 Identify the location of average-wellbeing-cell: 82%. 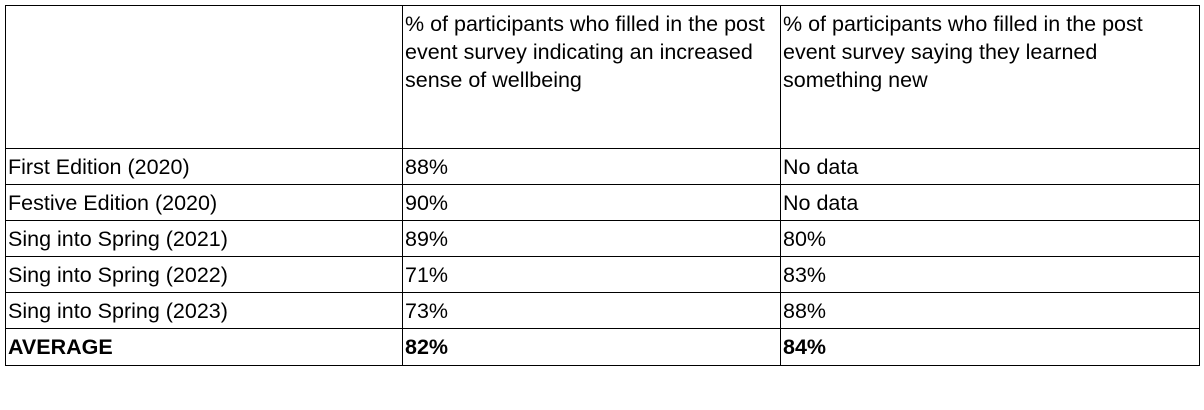
(591, 347).